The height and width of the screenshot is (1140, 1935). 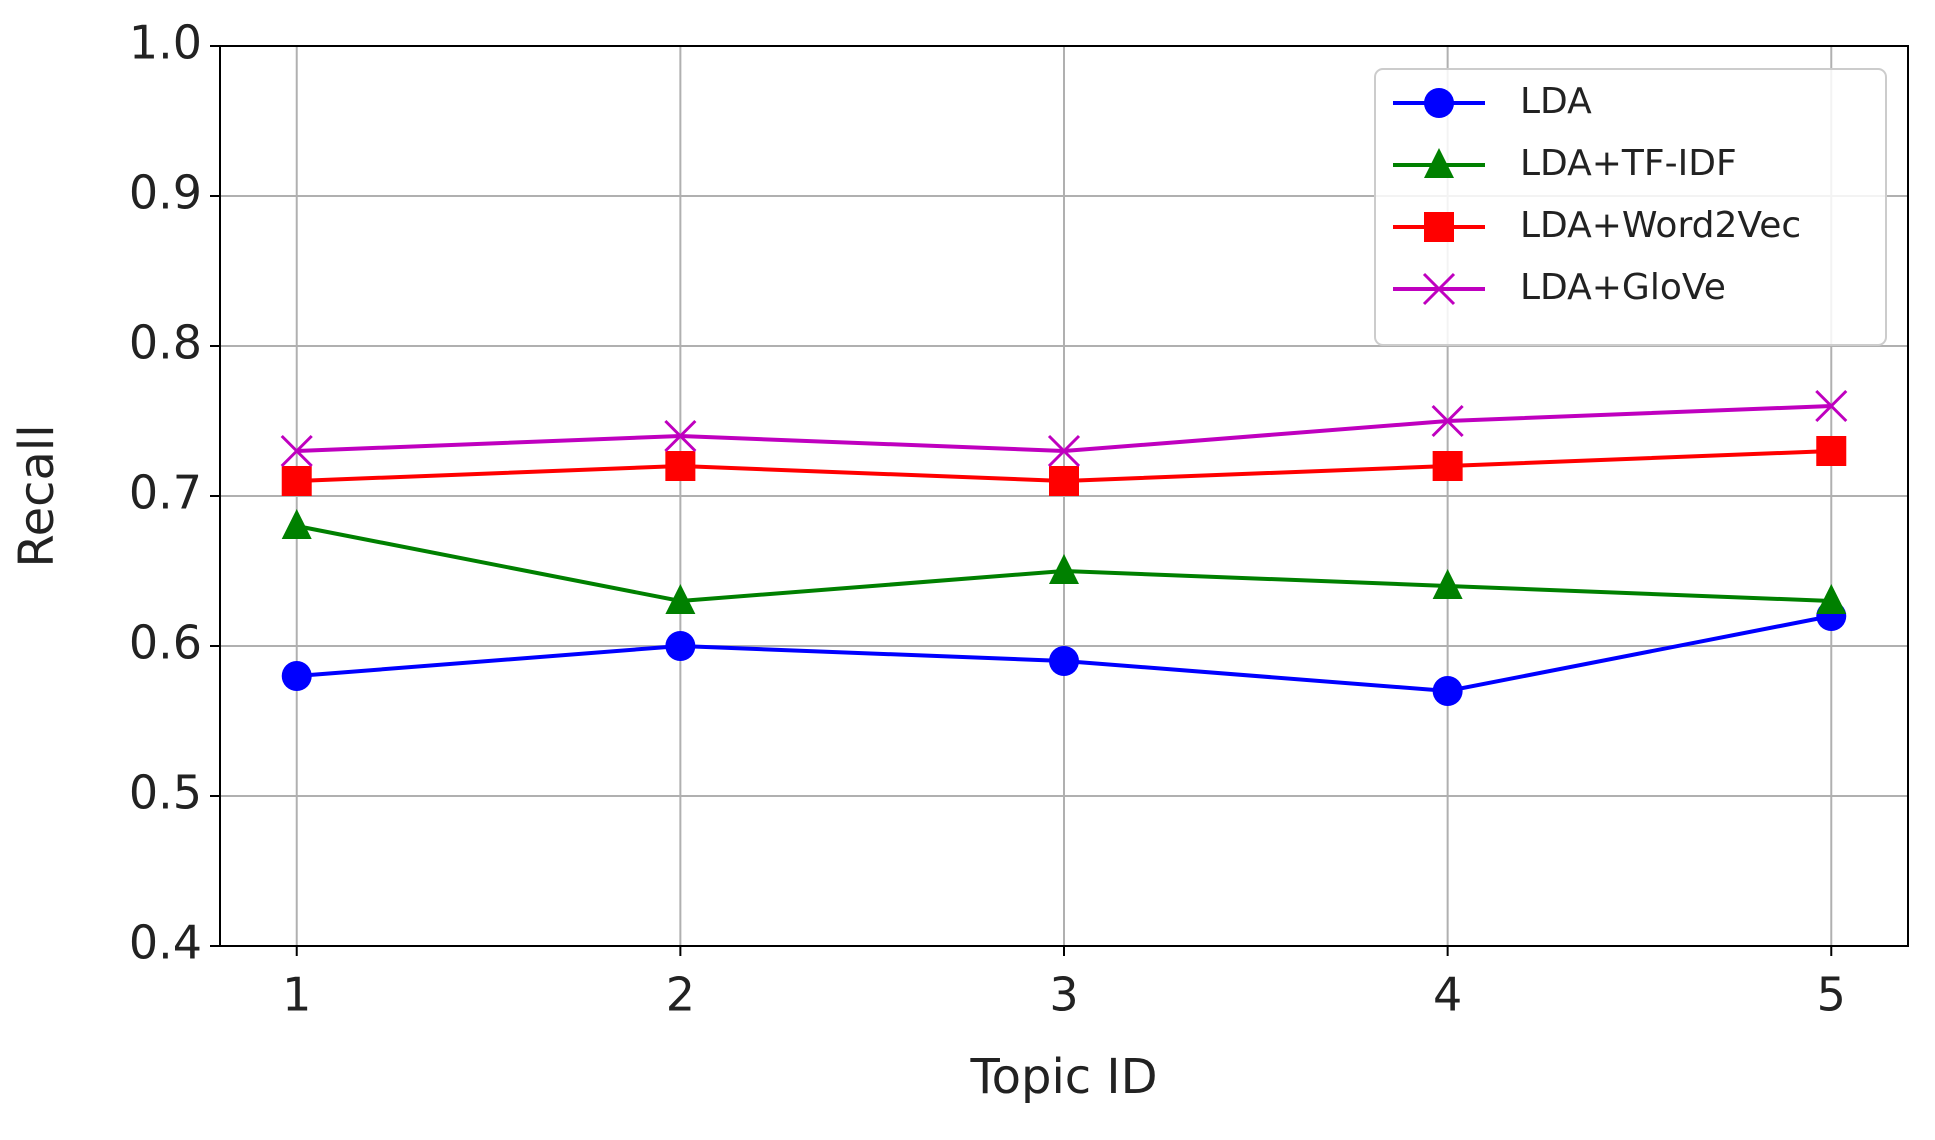 I want to click on x-axis-label: Topic ID, so click(x=1063, y=1077).